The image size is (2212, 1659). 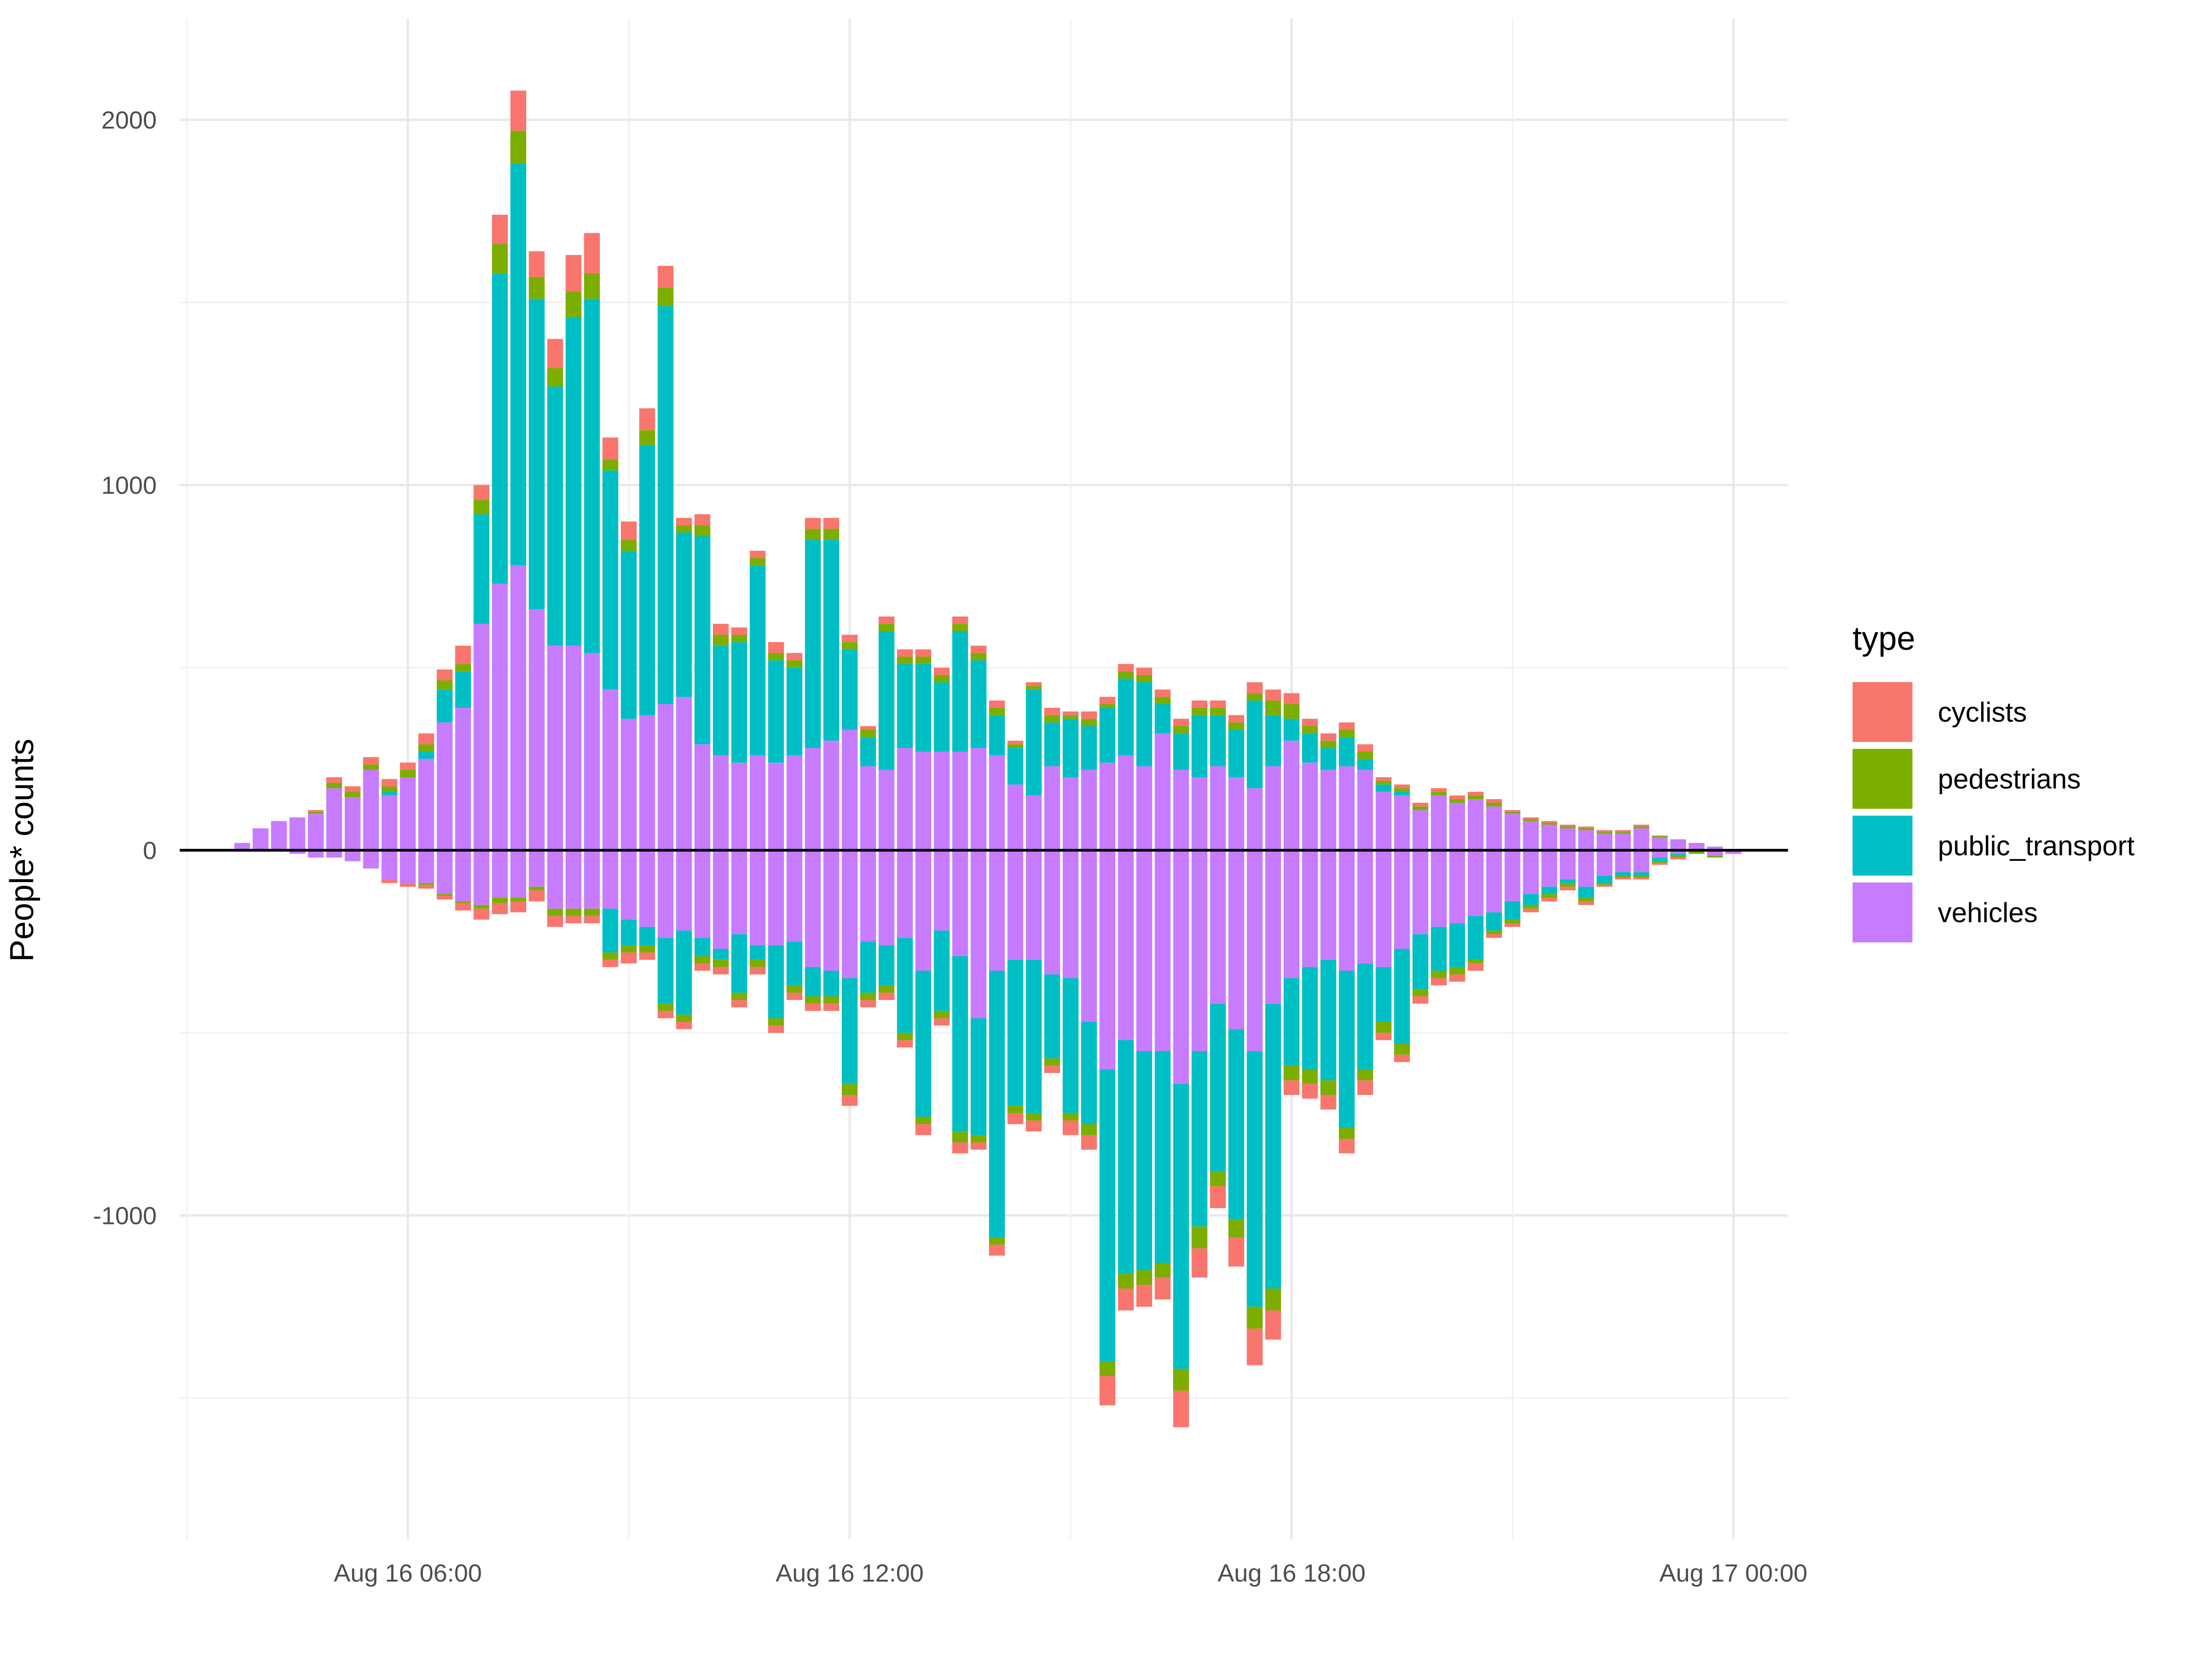 What do you see at coordinates (150, 851) in the screenshot?
I see `y-tick-label: 0` at bounding box center [150, 851].